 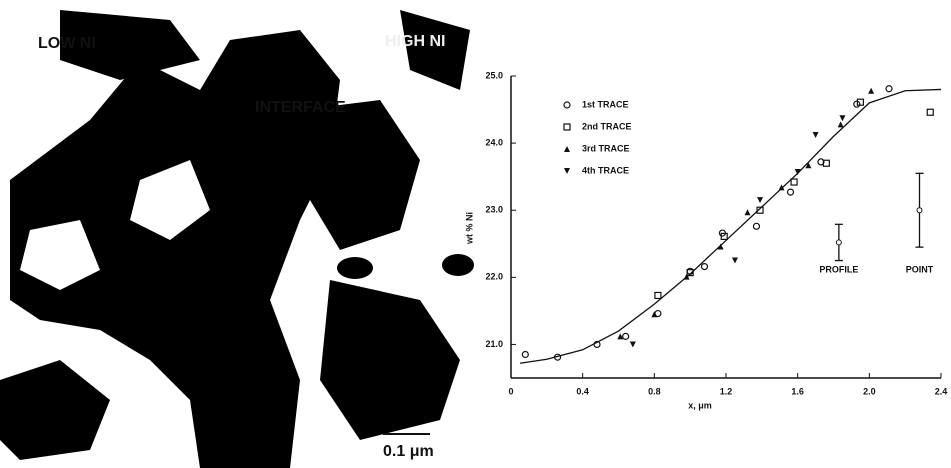 What do you see at coordinates (606, 148) in the screenshot?
I see `legend-label: 3rd TRACE` at bounding box center [606, 148].